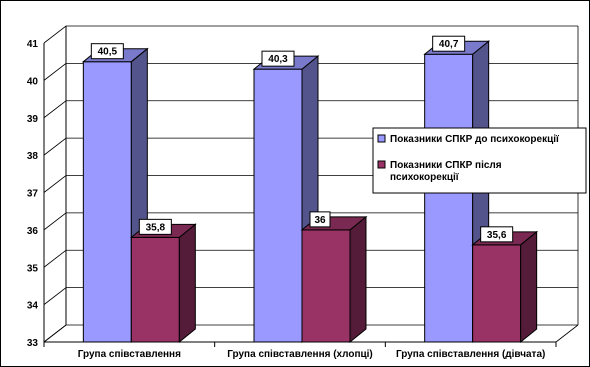  I want to click on y-tick-label: 37, so click(33, 194).